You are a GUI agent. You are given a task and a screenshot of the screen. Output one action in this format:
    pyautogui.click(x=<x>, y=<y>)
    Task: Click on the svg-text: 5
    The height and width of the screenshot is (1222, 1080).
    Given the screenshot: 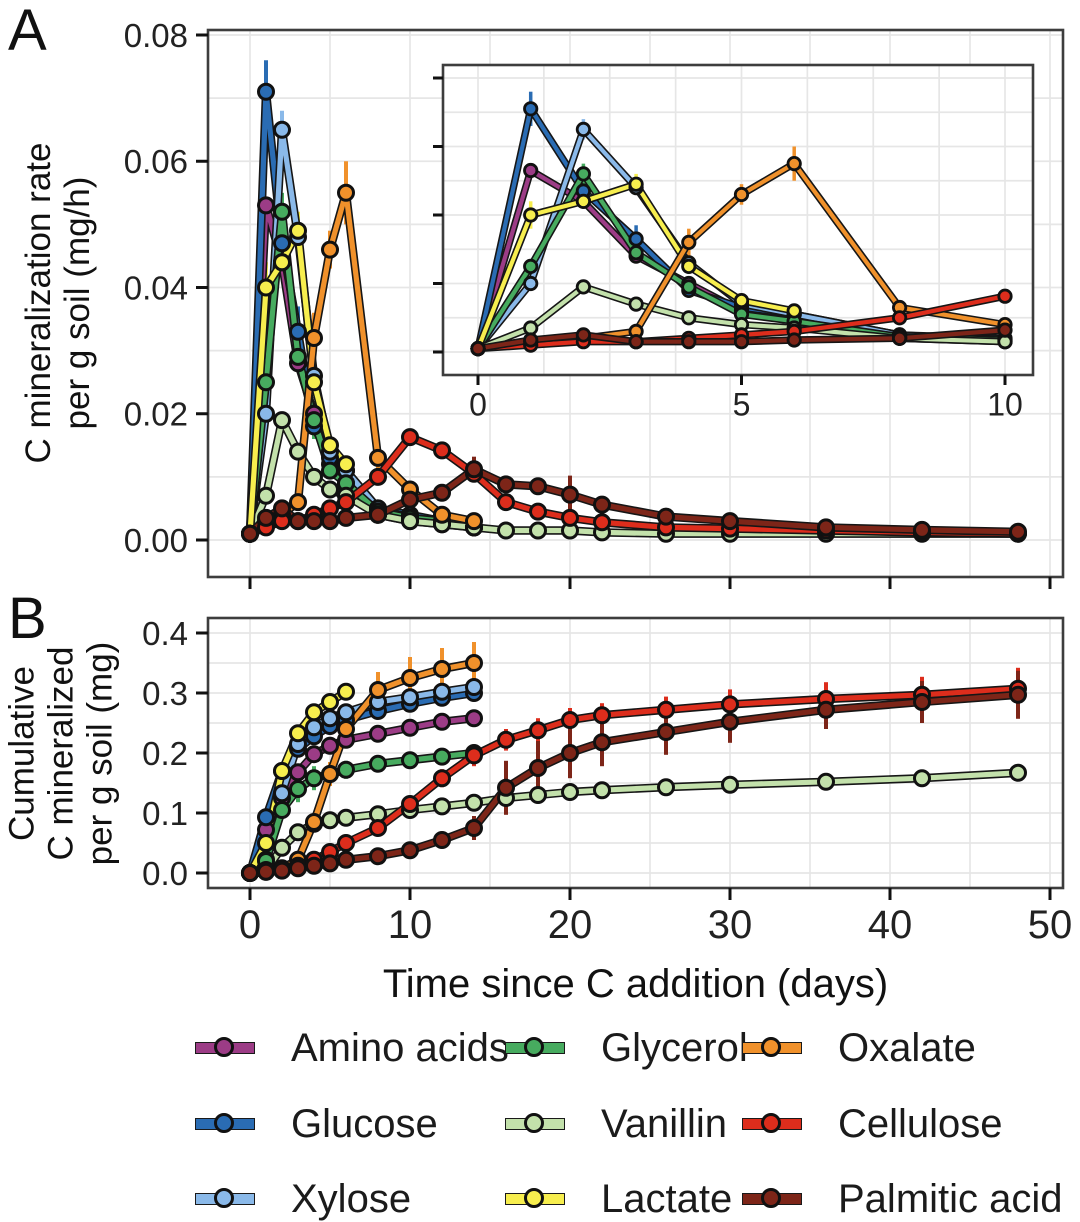 What is the action you would take?
    pyautogui.click(x=742, y=404)
    